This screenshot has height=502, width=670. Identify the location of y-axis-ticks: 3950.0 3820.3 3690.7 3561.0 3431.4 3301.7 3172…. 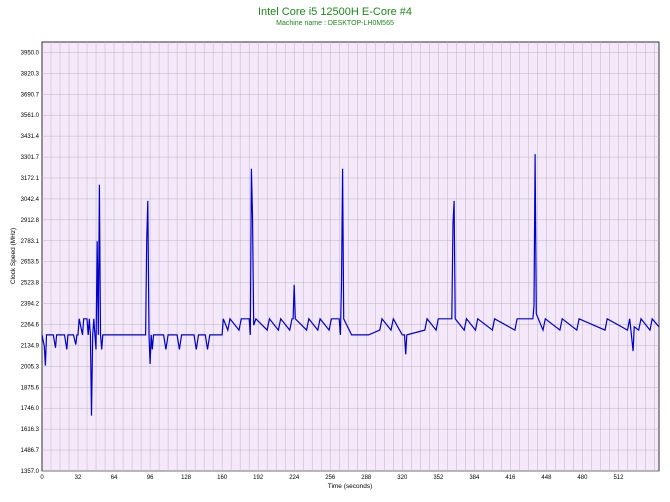
(30, 262).